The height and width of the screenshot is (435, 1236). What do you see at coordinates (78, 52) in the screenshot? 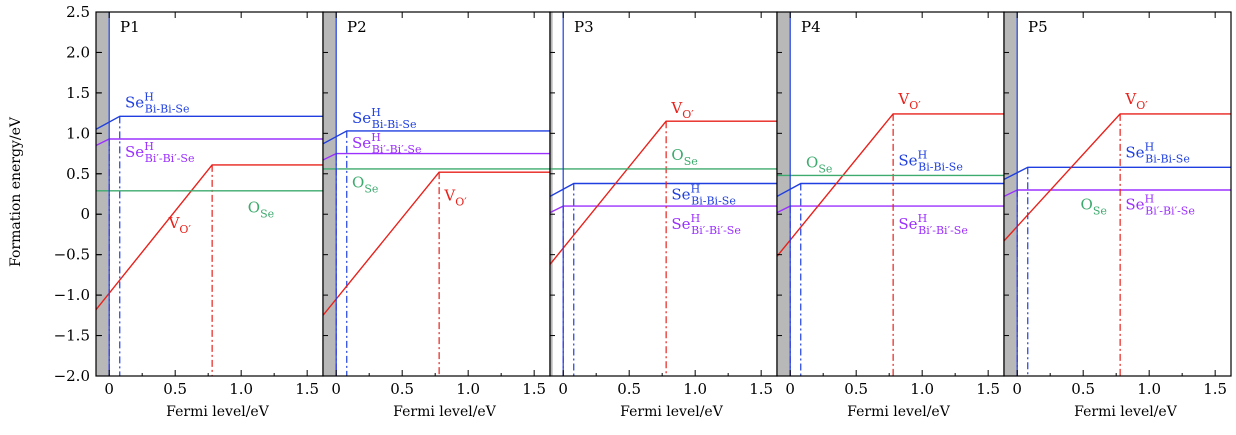
I see `y-tick-label: 2.0` at bounding box center [78, 52].